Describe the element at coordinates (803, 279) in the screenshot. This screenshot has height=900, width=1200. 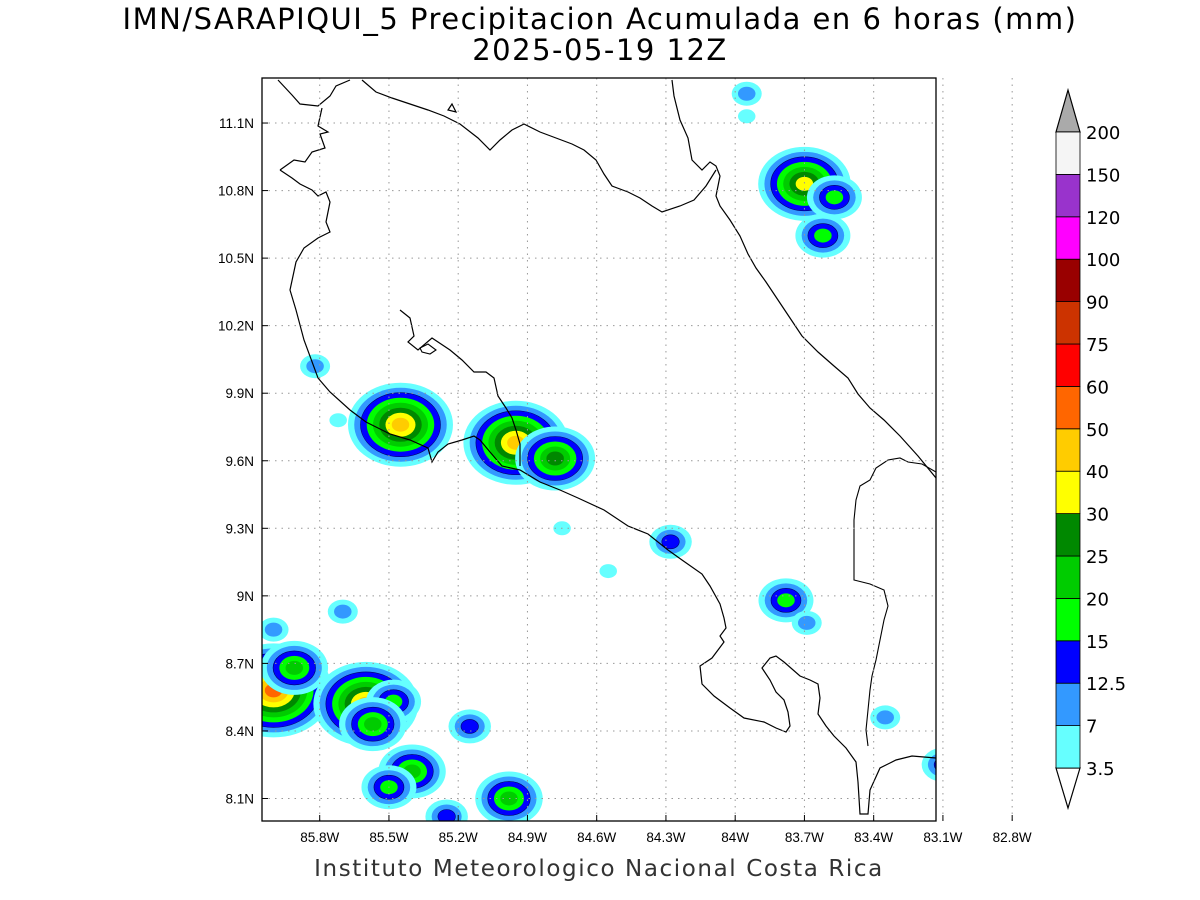
I see `caribbean-coastline` at that location.